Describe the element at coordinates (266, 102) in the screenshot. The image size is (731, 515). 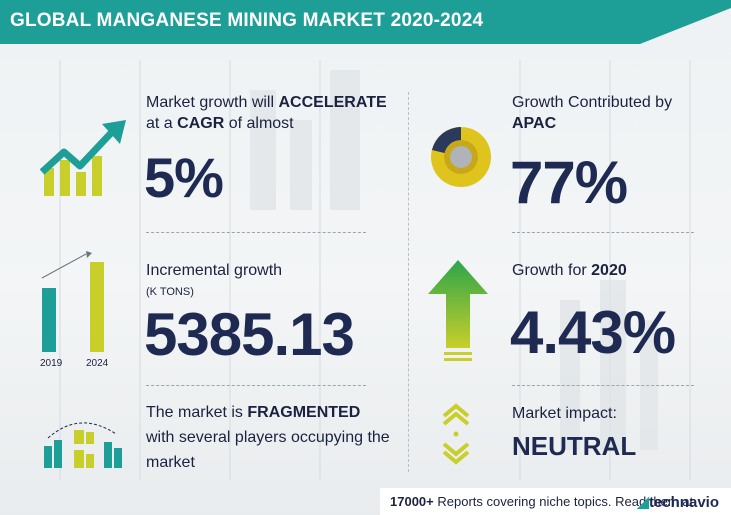
I see `growth-line1: Market growth will ACCELERATE` at that location.